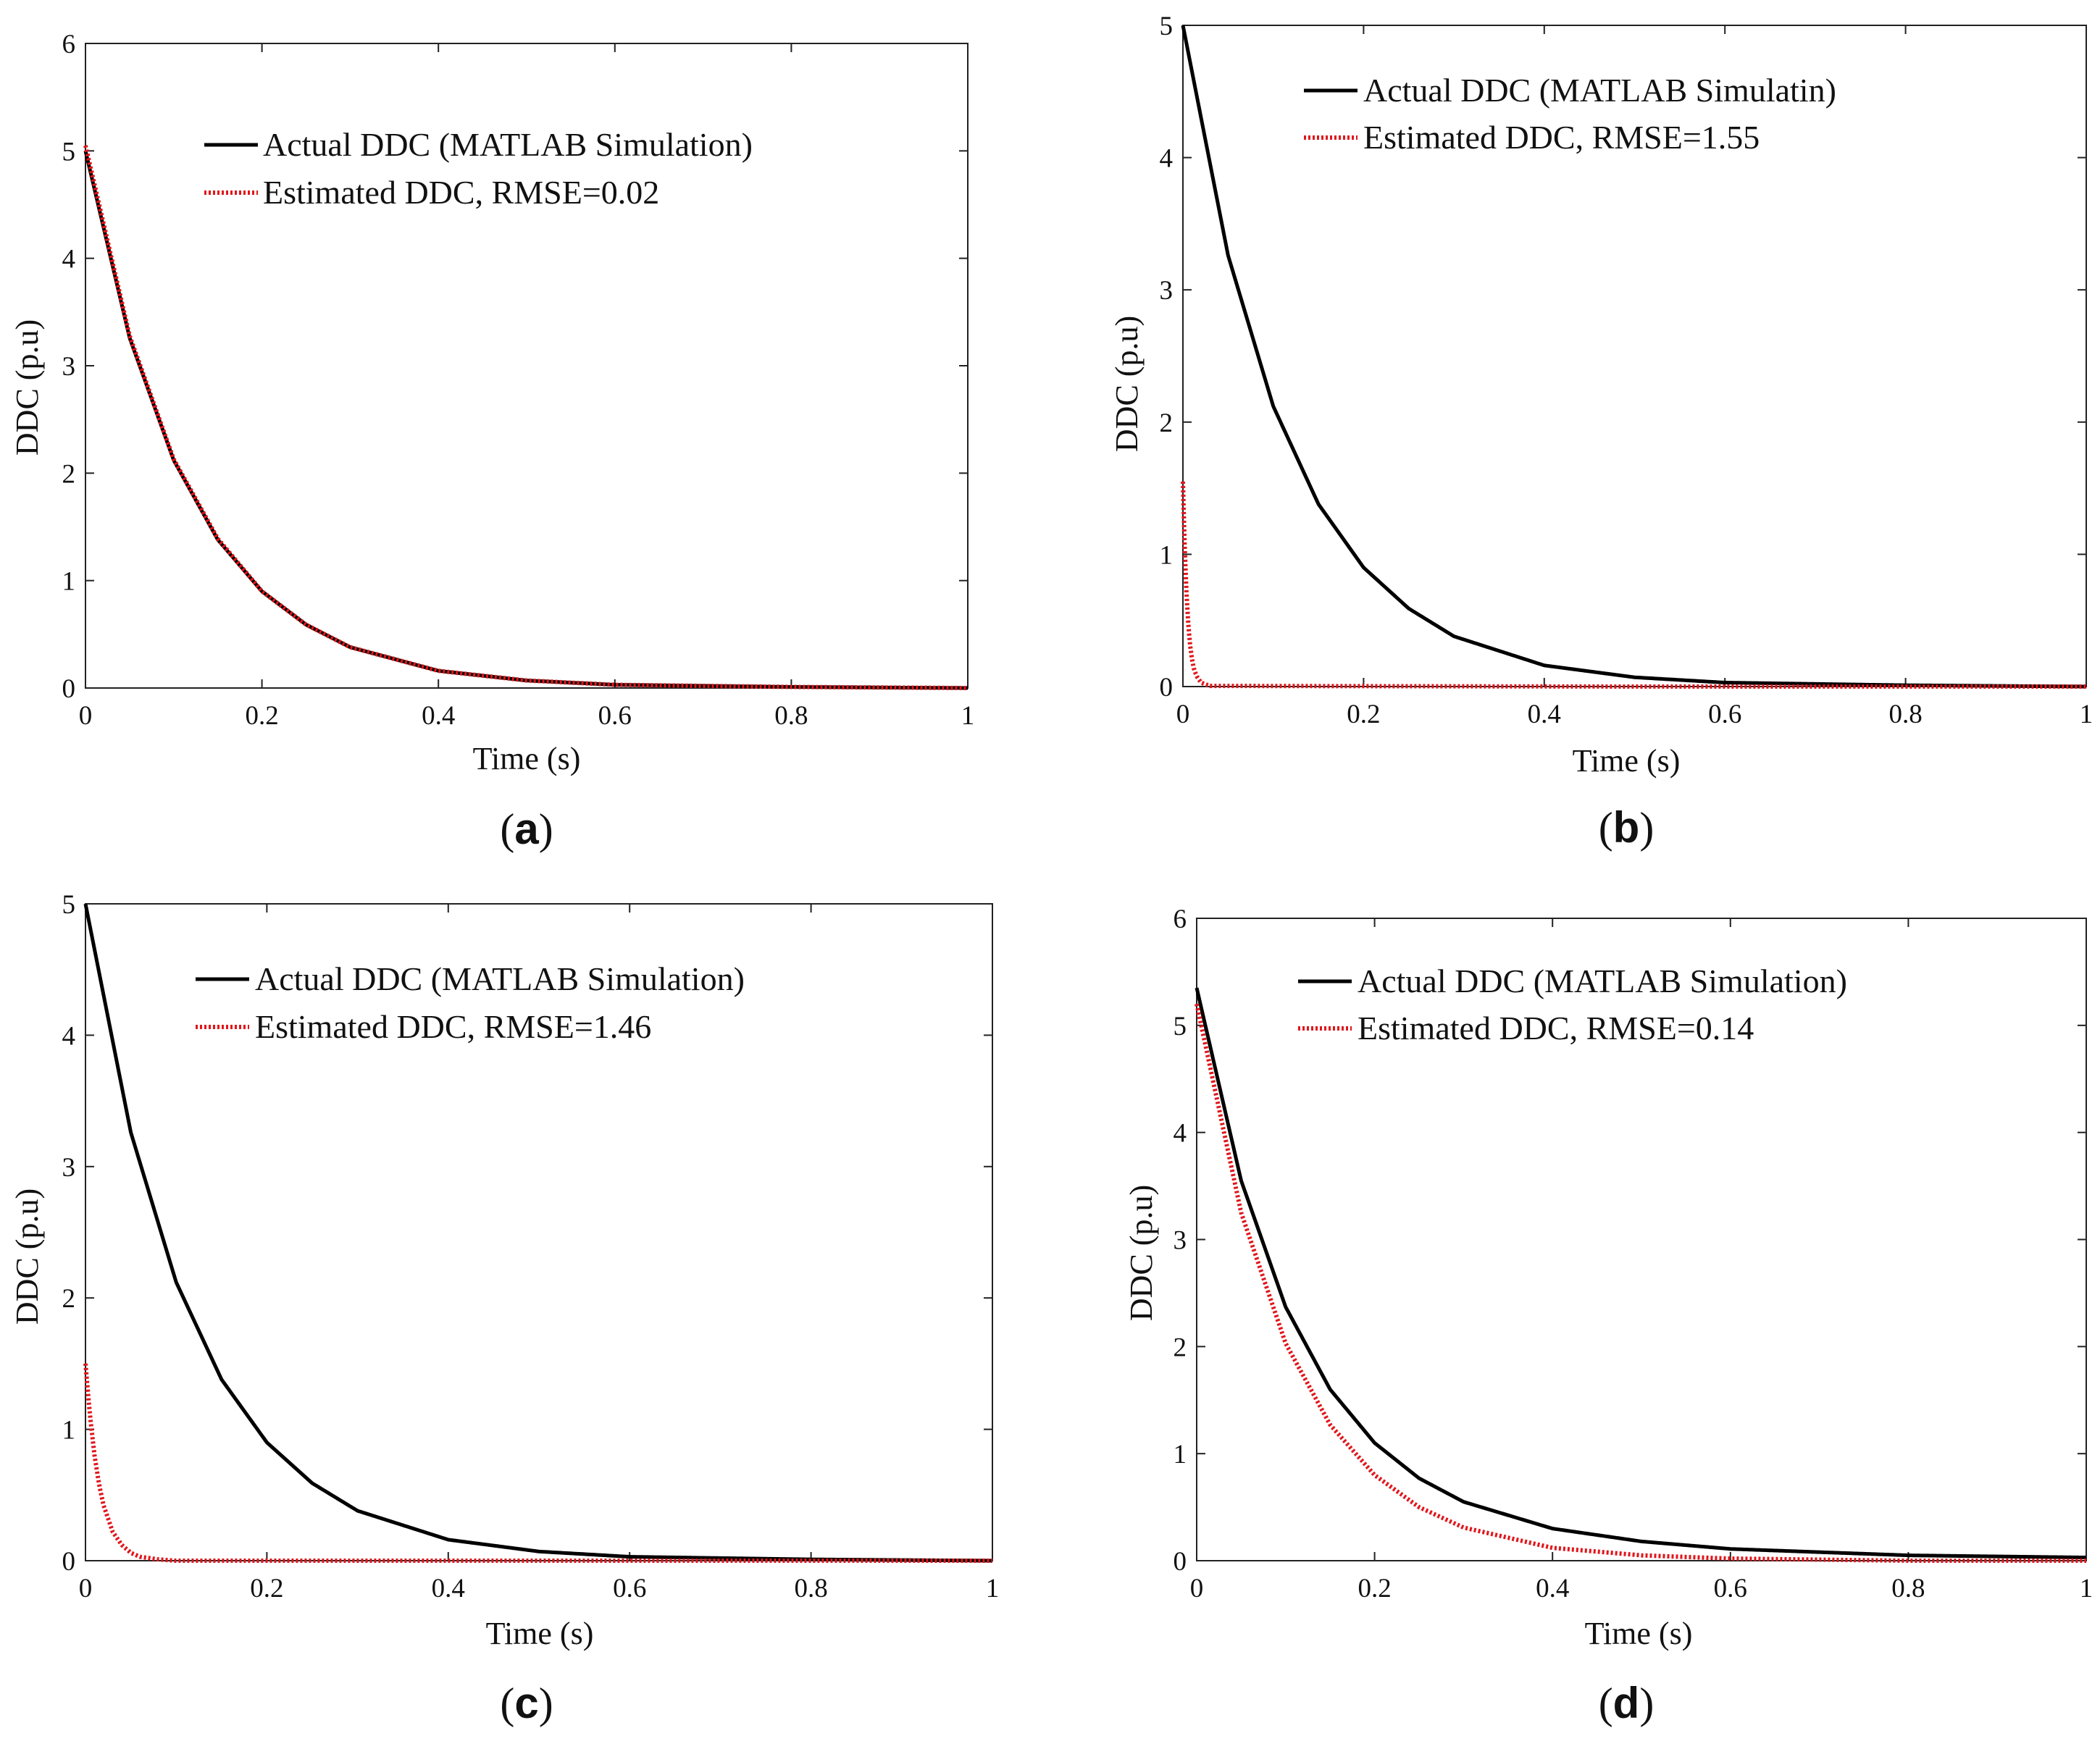  I want to click on panel-d-ytick-label: 6, so click(1180, 919).